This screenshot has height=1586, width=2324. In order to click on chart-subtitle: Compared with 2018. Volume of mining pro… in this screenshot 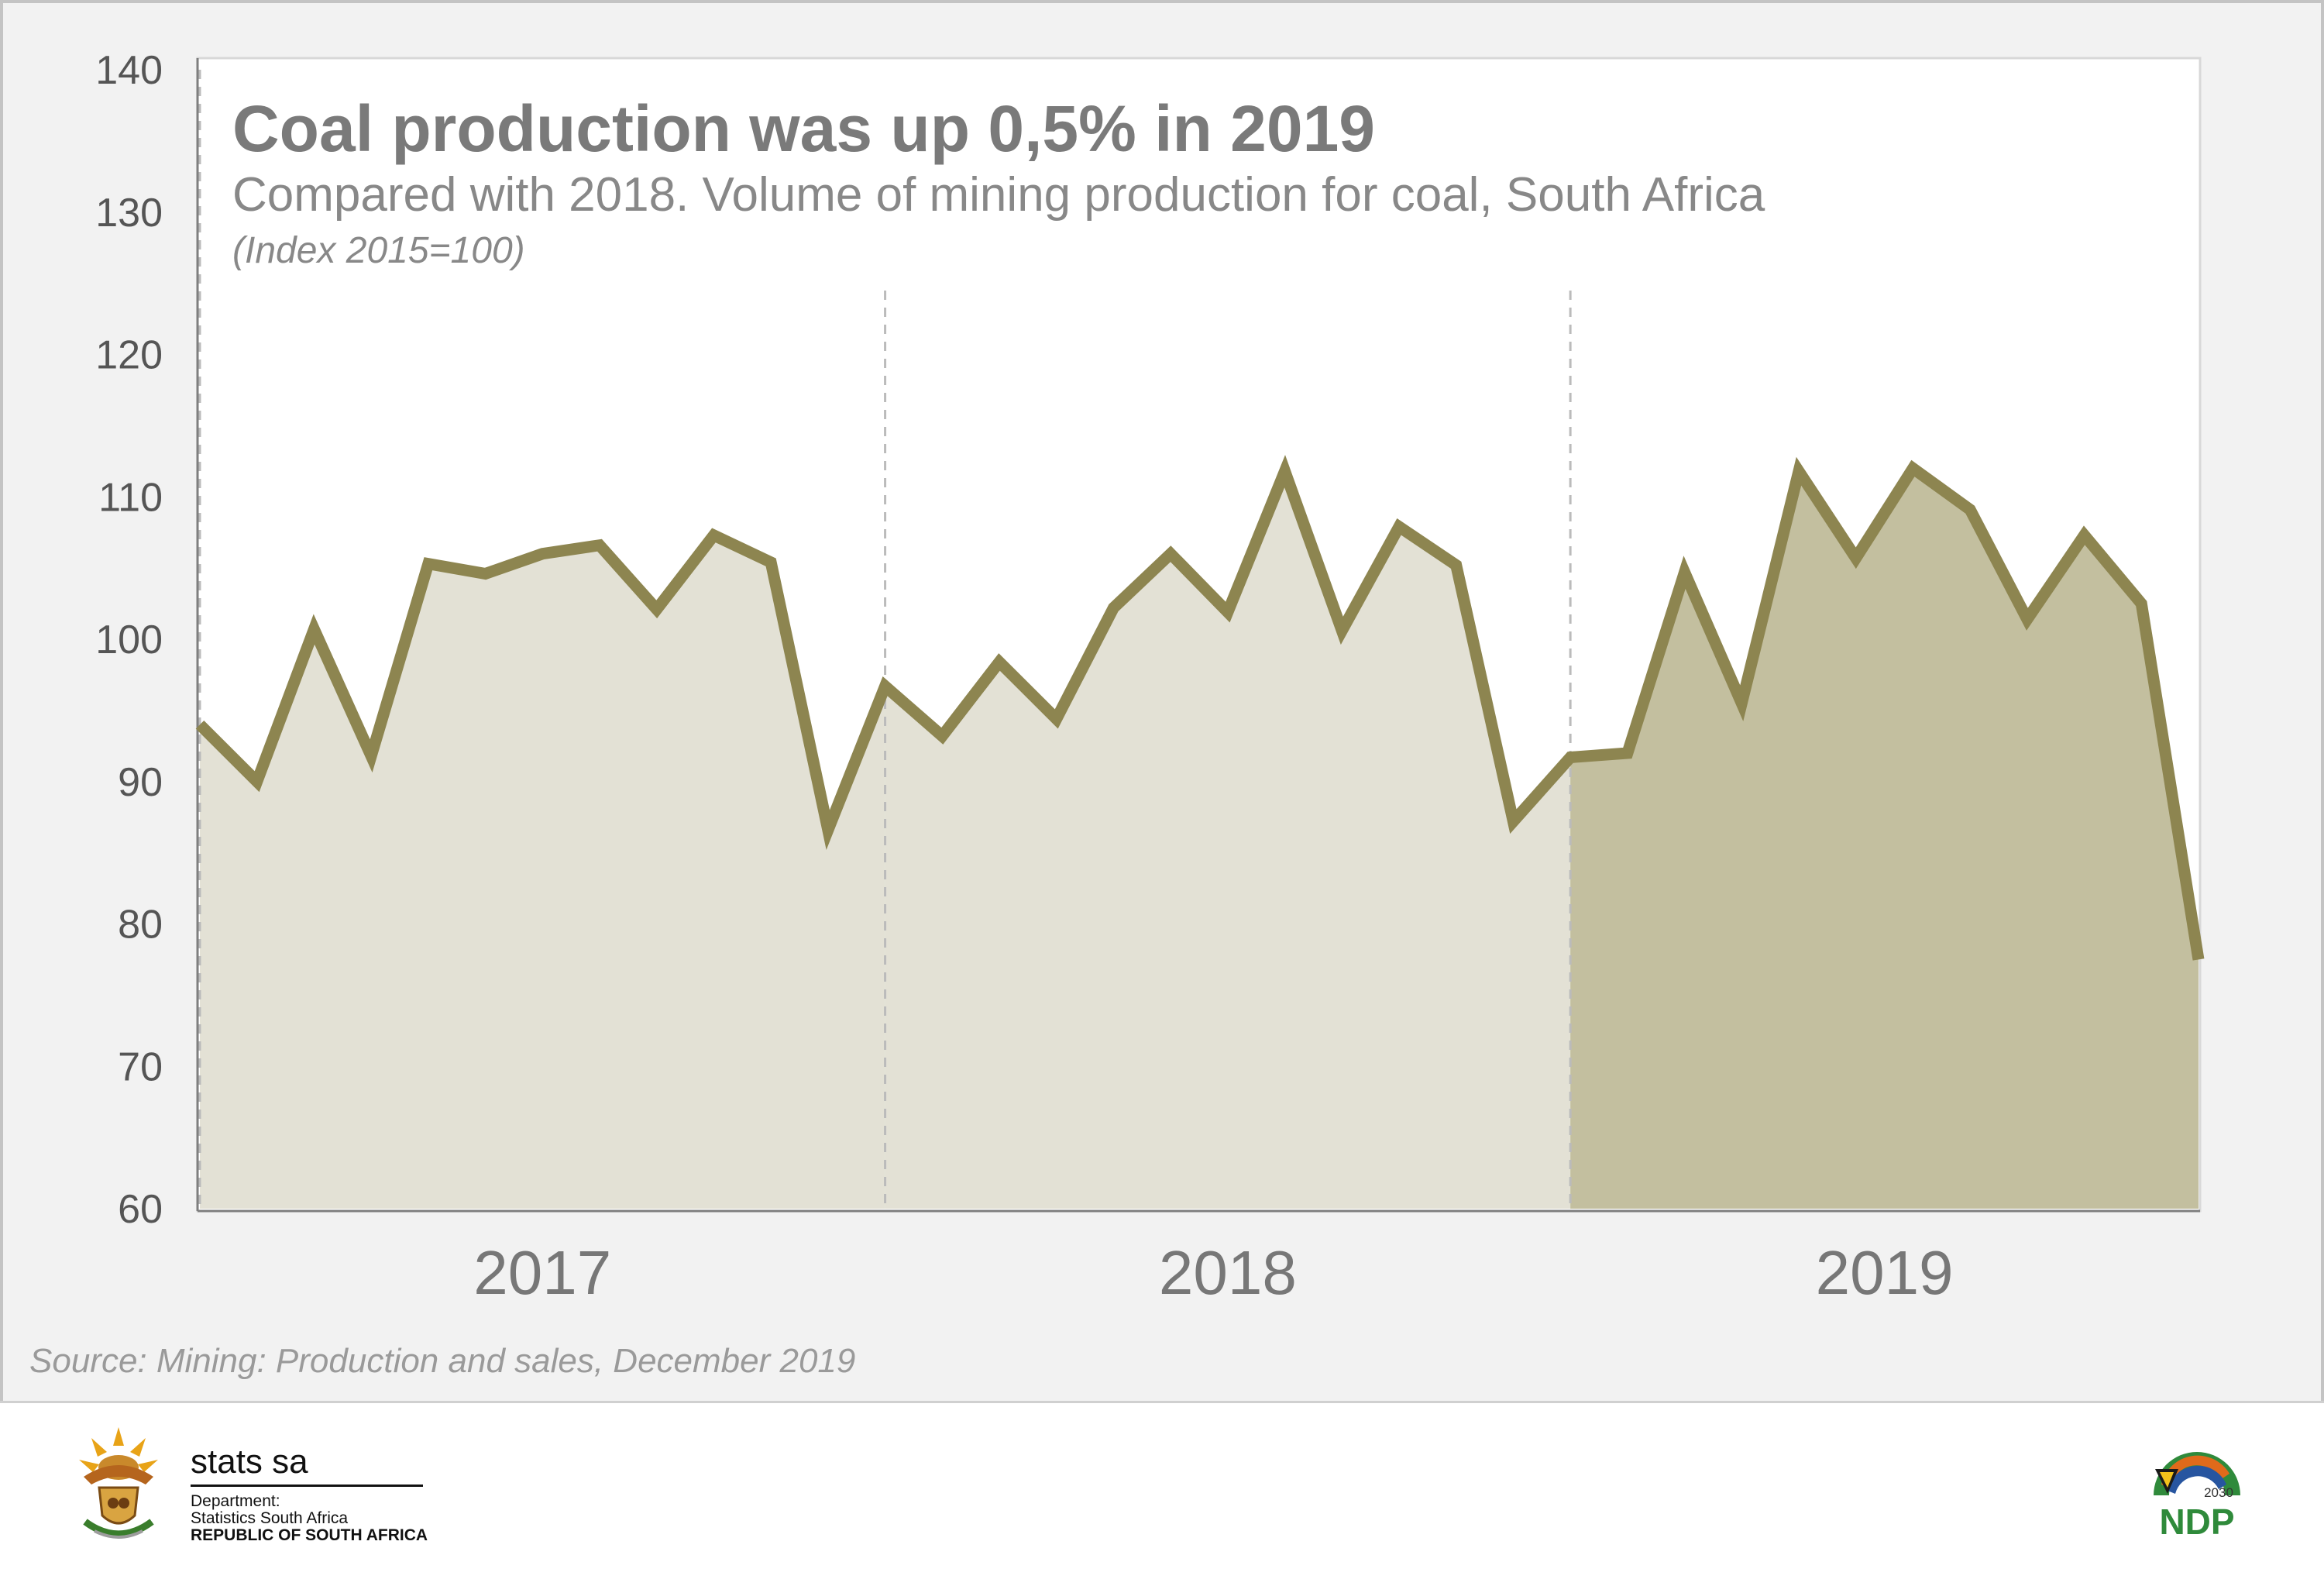, I will do `click(998, 195)`.